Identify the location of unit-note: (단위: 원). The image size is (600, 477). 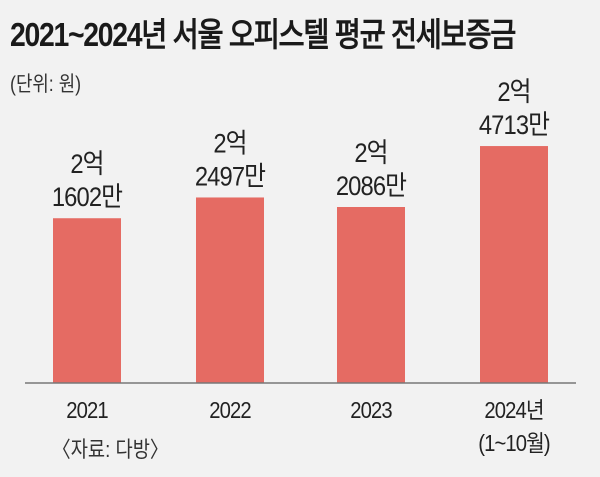
(46, 84).